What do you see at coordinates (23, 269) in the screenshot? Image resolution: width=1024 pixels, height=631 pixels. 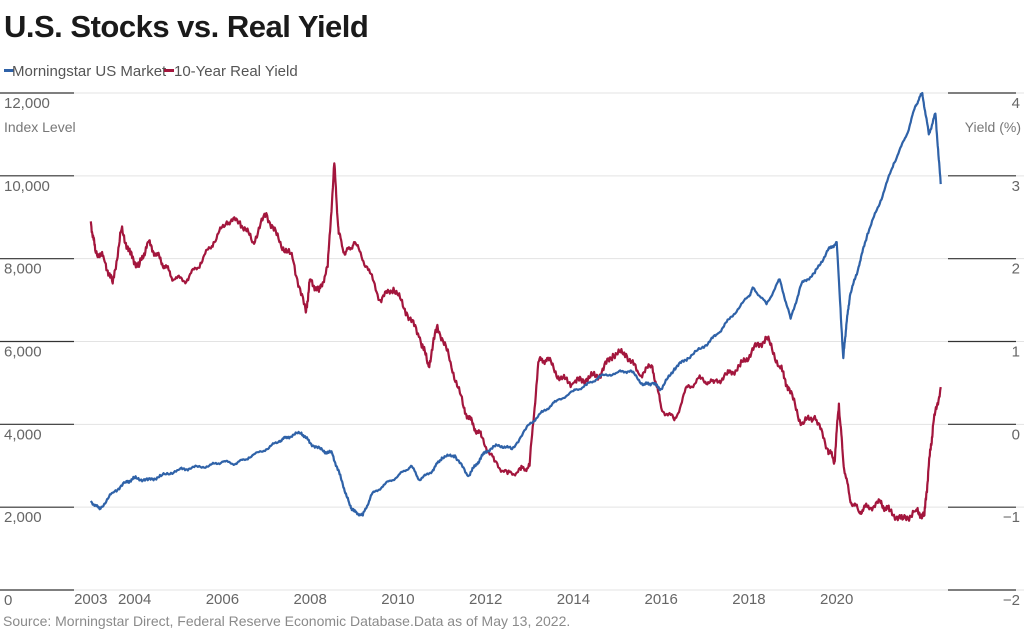 I see `left-tick-label: 8,000` at bounding box center [23, 269].